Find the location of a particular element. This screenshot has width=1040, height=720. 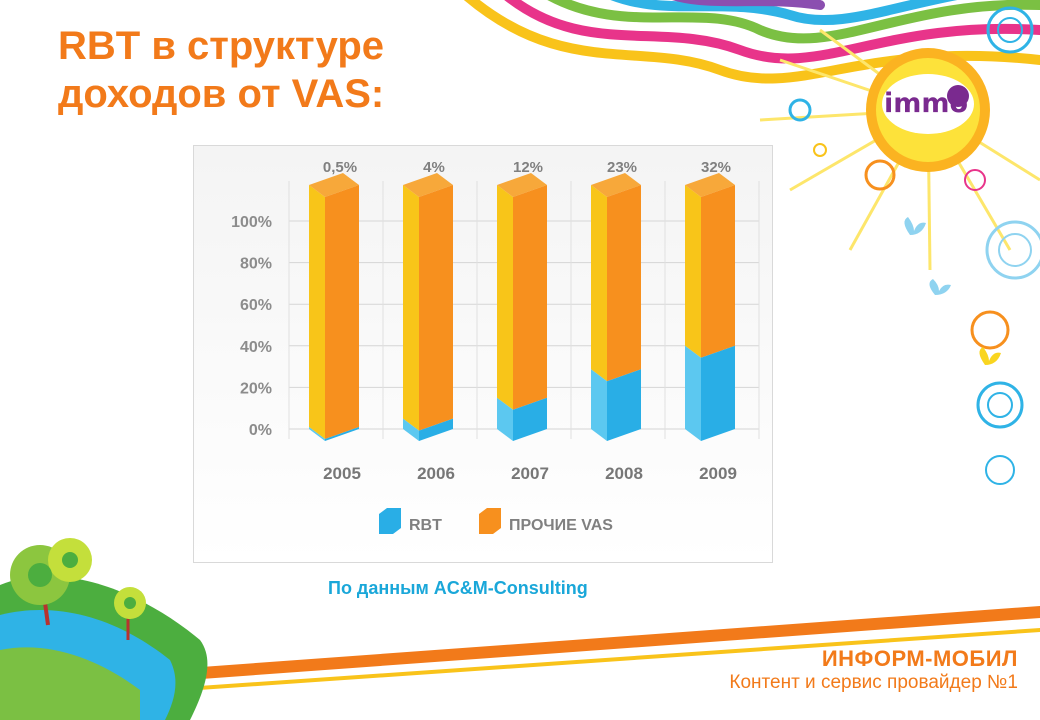

chart-legend: RBT ПРОЧИЕ VAS is located at coordinates (496, 521).